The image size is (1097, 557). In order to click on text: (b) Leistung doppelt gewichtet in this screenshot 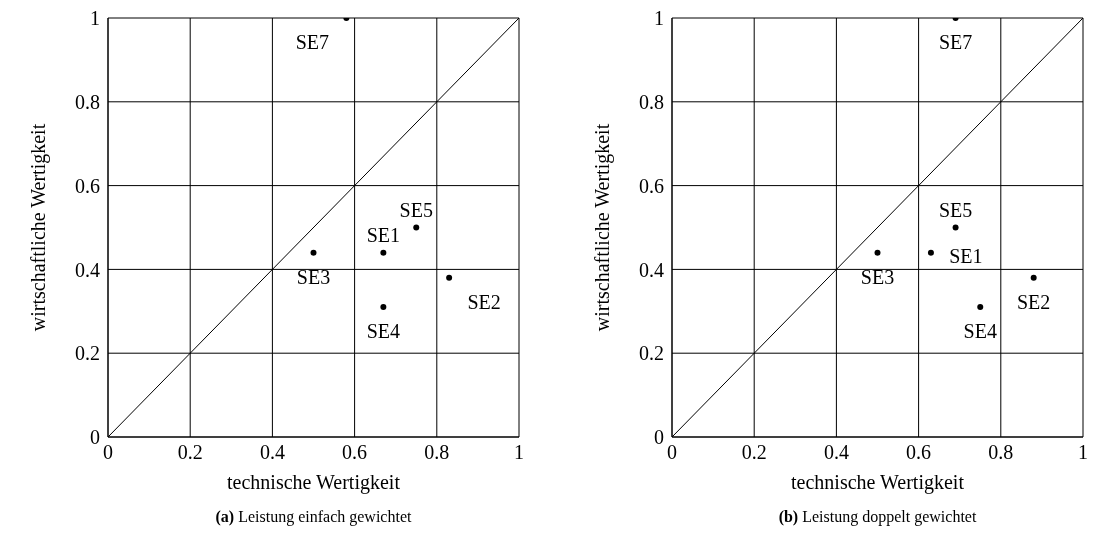, I will do `click(877, 517)`.